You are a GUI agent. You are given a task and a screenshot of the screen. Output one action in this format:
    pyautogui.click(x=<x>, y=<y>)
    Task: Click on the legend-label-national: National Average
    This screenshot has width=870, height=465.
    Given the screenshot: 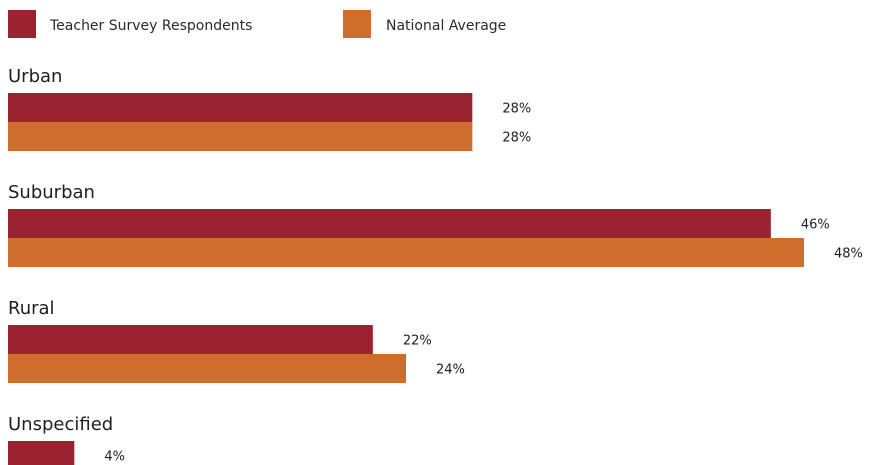 What is the action you would take?
    pyautogui.click(x=446, y=26)
    